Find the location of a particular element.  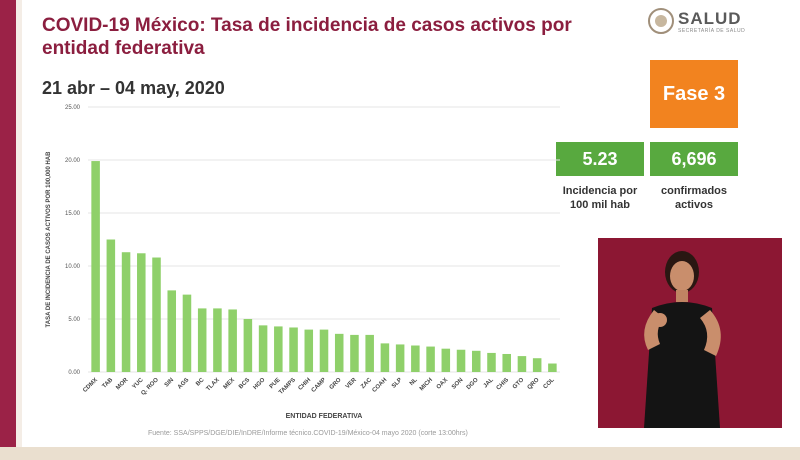

interpreter-figure-icon is located at coordinates (690, 333).